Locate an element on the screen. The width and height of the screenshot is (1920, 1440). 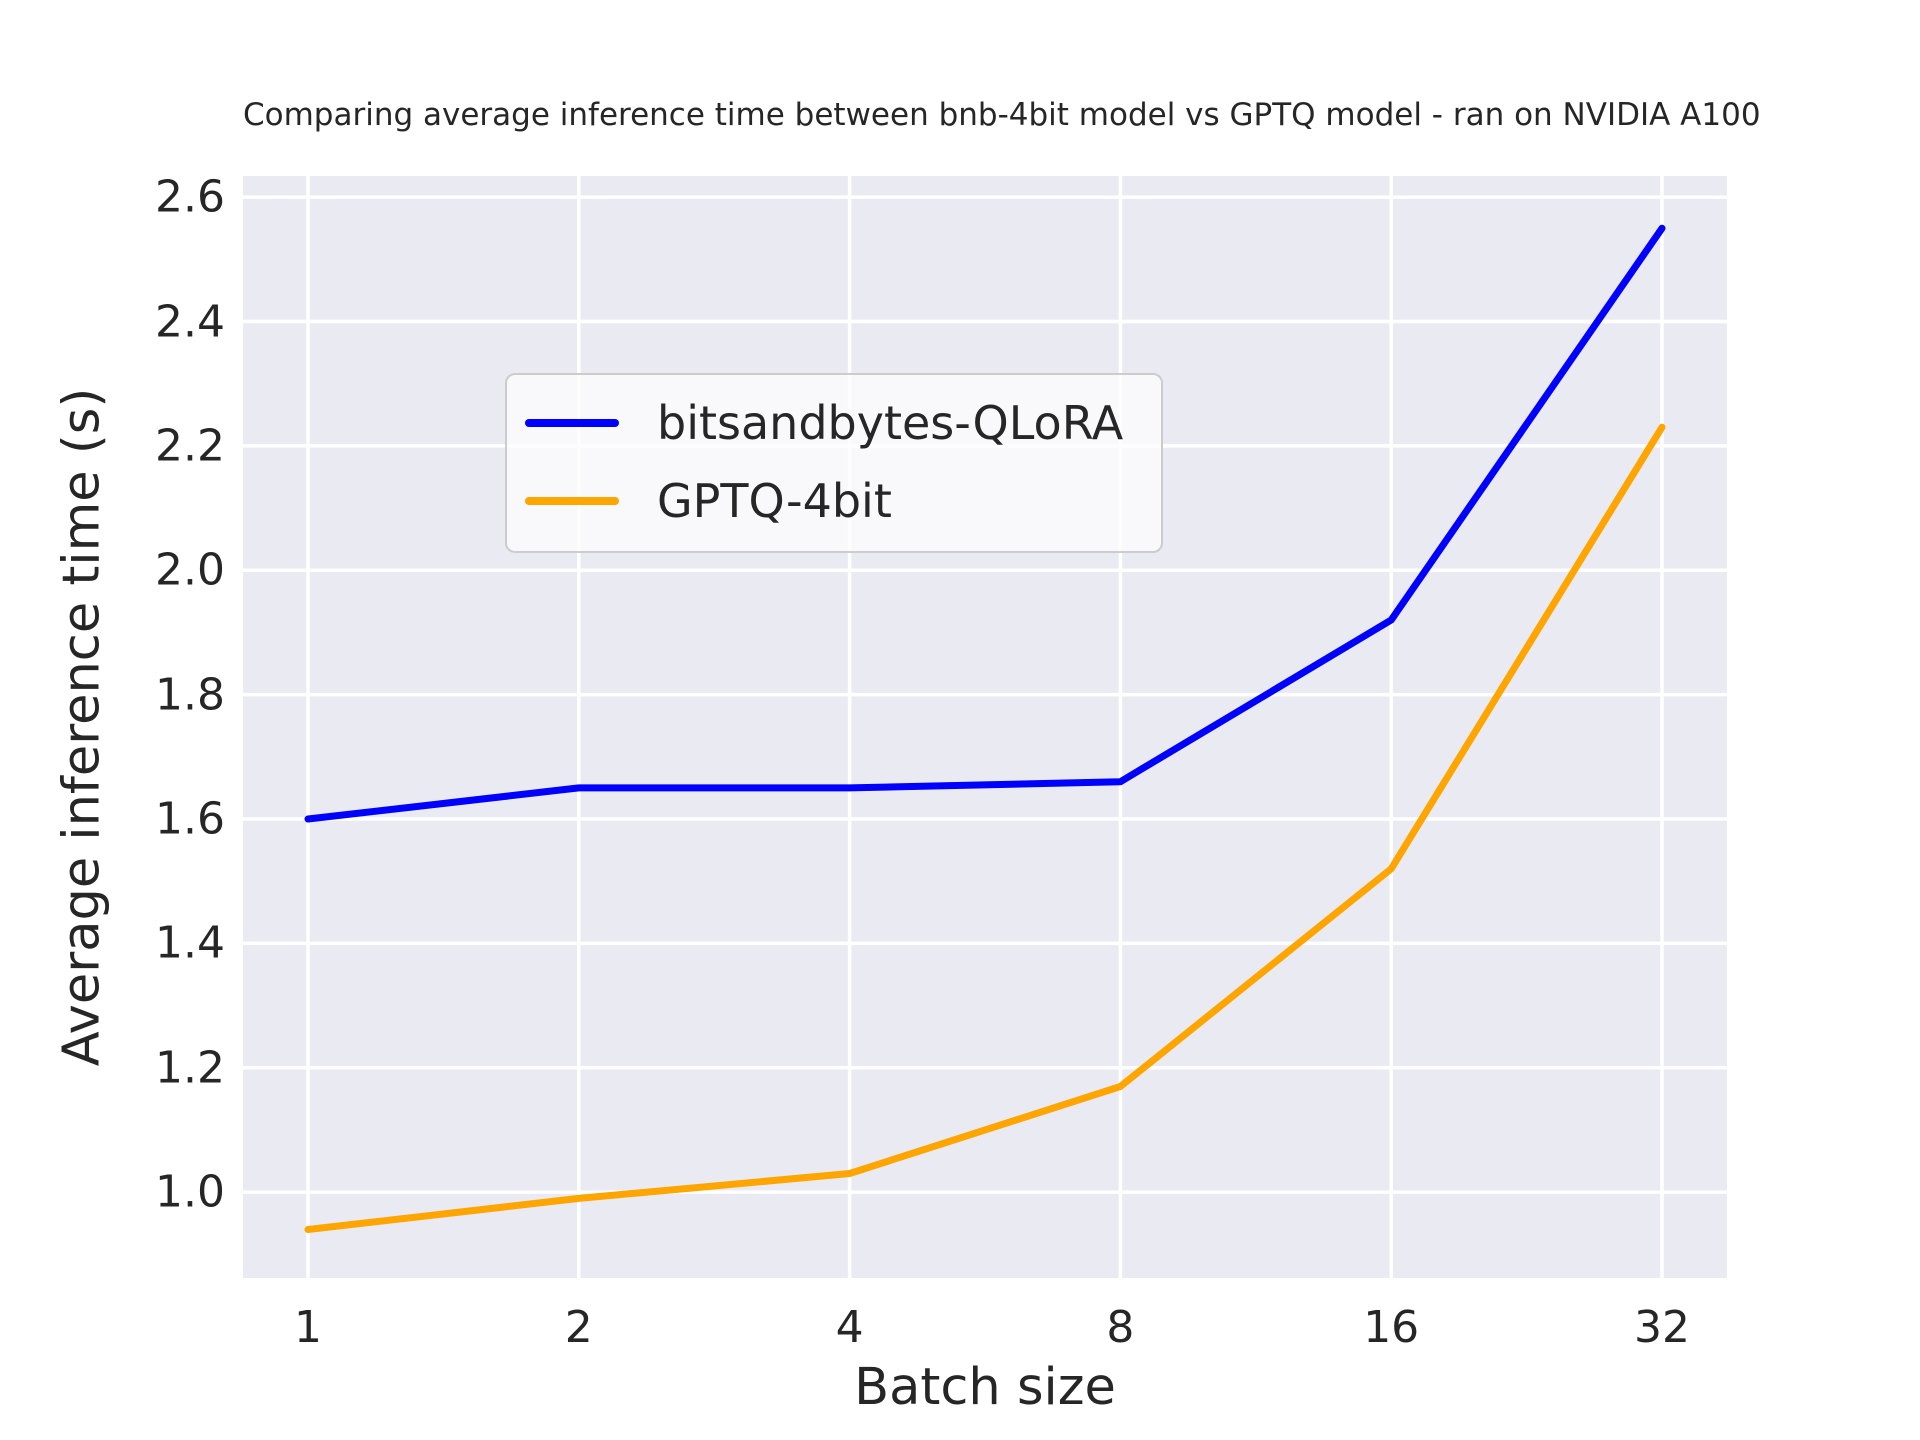
x-axis-ticks: 1 2 4 8 16 32 is located at coordinates (985, 1318).